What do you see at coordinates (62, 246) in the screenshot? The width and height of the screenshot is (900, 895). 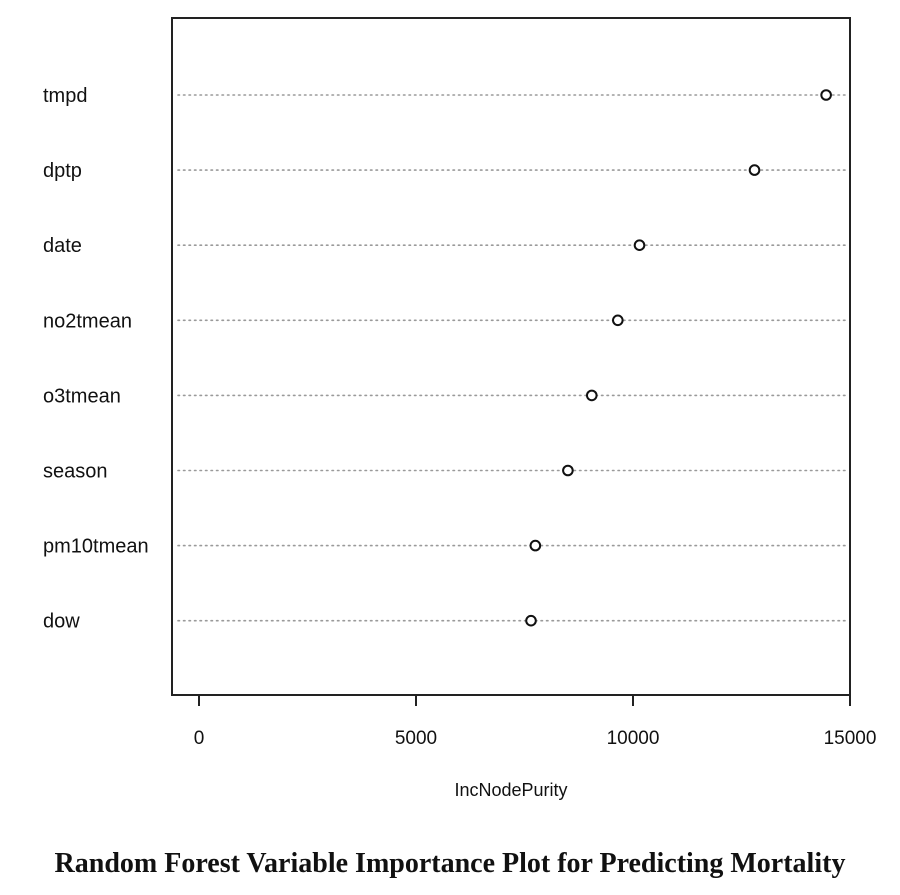 I see `variable-label-date: date` at bounding box center [62, 246].